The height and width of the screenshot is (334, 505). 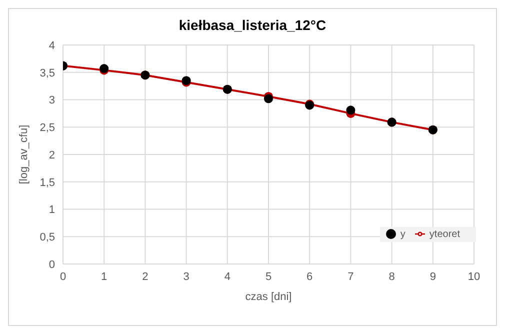 What do you see at coordinates (253, 25) in the screenshot?
I see `chart-title: kiełbasa_listeria_12°C` at bounding box center [253, 25].